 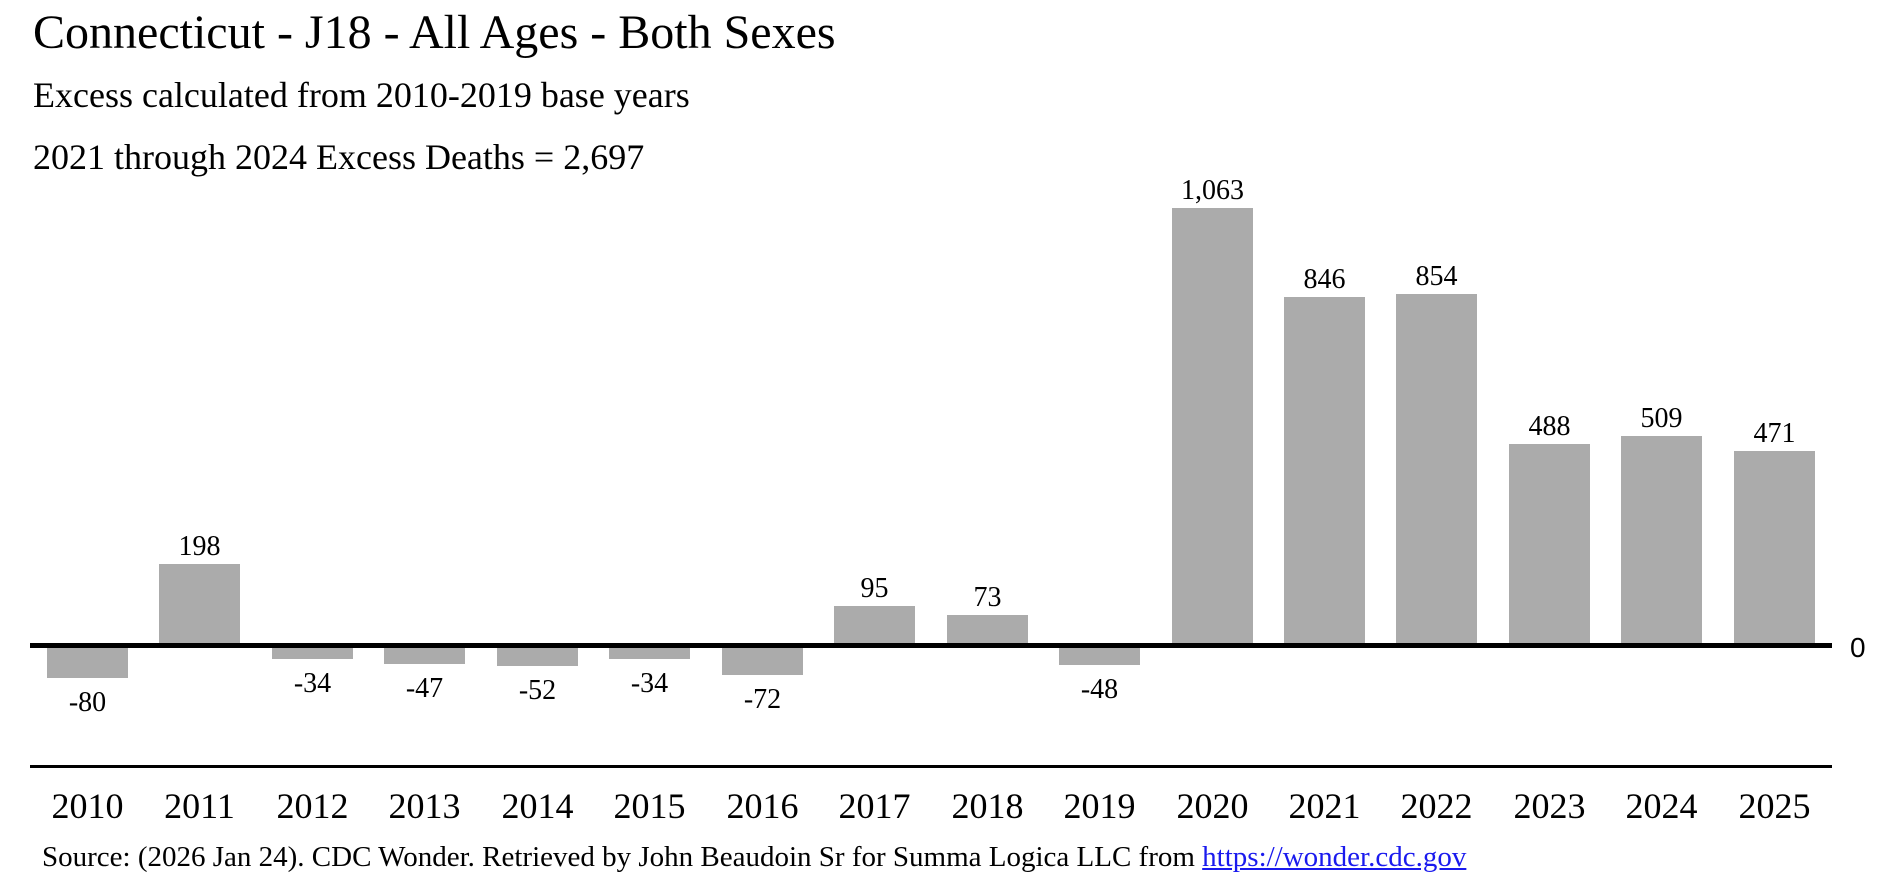 What do you see at coordinates (1324, 471) in the screenshot?
I see `bar-2021` at bounding box center [1324, 471].